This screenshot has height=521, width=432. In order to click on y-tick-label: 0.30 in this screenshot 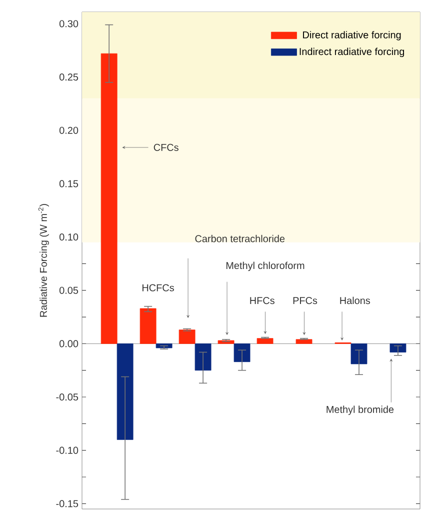, I will do `click(68, 24)`.